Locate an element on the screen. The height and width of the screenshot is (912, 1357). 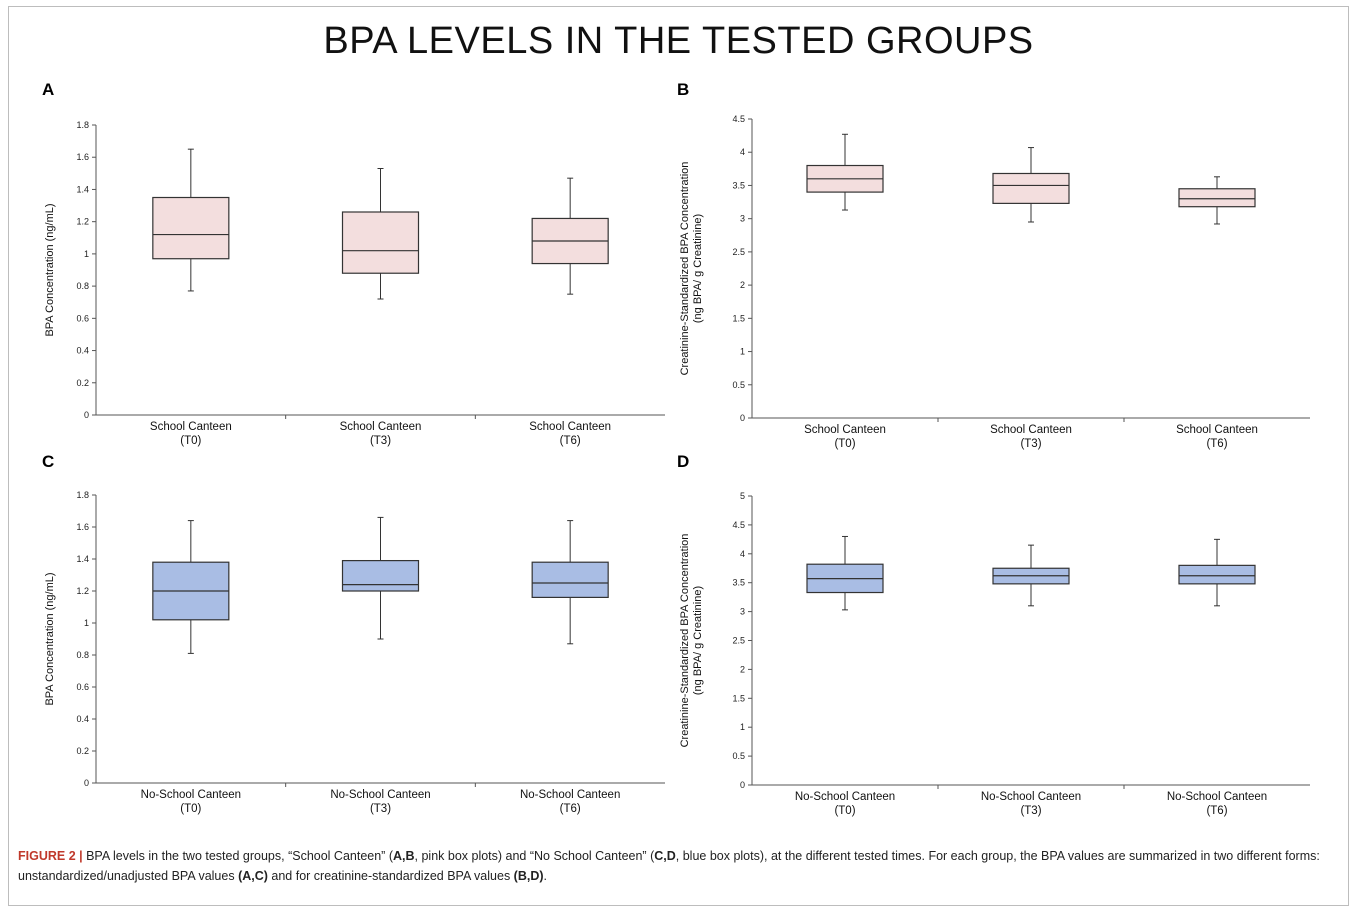
y-tick-label-c: 0.4 is located at coordinates (82, 719).